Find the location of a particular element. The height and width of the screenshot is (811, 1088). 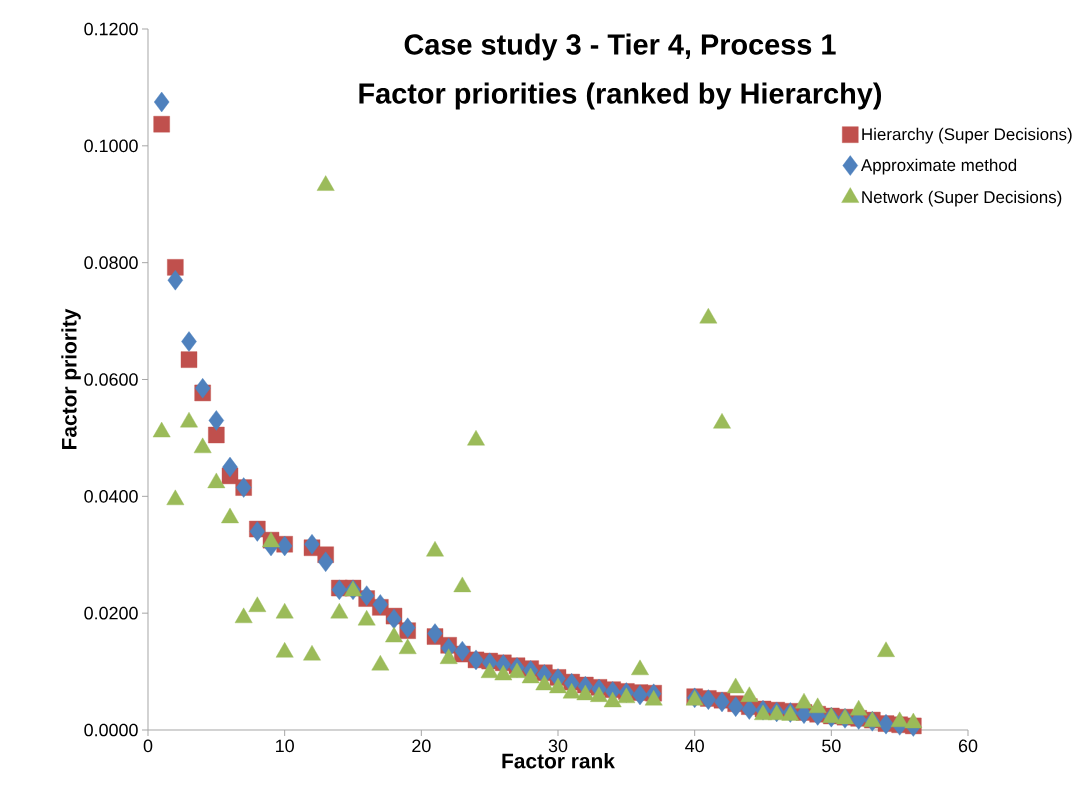

x-tick-label: 20 is located at coordinates (421, 746).